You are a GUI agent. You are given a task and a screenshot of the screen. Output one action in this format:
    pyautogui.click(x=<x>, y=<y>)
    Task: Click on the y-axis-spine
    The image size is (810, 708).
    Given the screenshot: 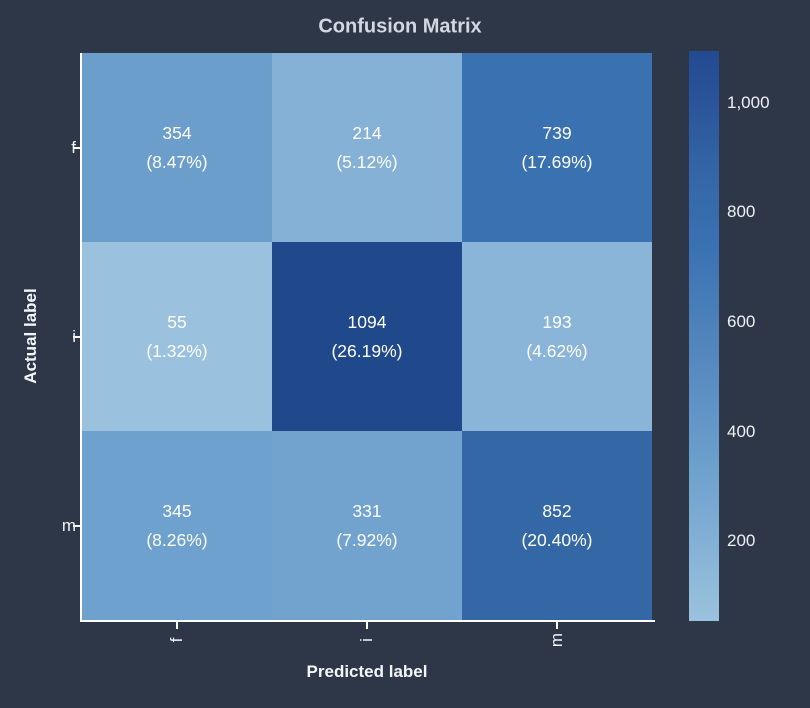 What is the action you would take?
    pyautogui.click(x=81, y=337)
    